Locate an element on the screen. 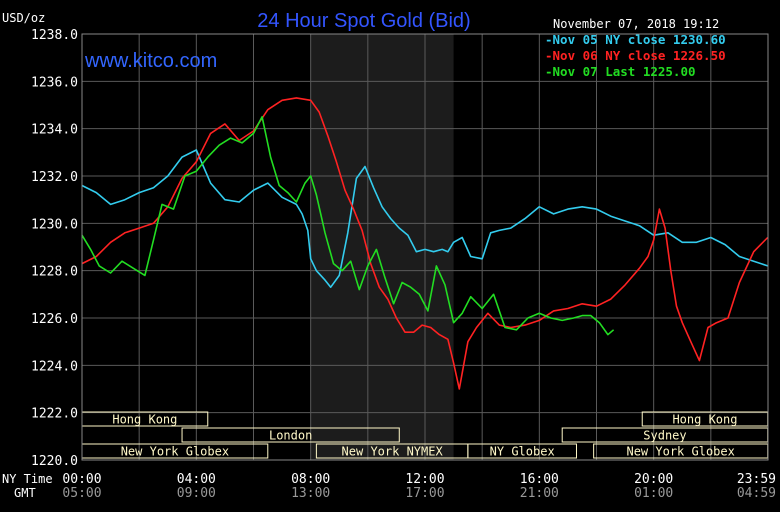 The image size is (780, 512). x-tick-label-ny: 16:00 is located at coordinates (539, 479).